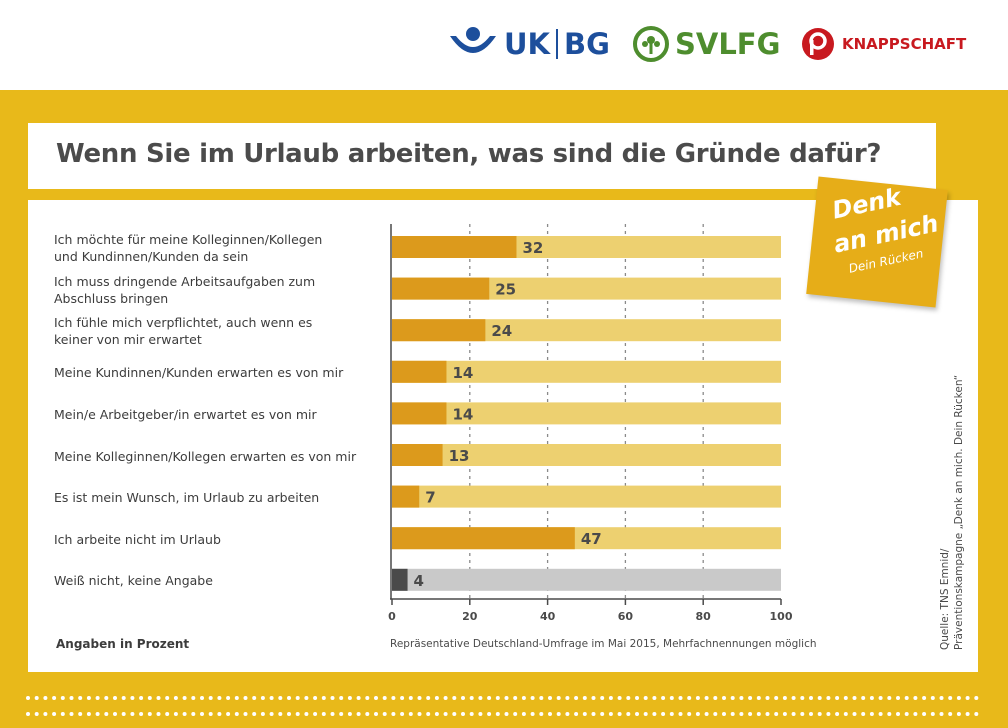 The width and height of the screenshot is (1008, 728). I want to click on category-label-line: Ich muss dringende Arbeitsaufgaben zum, so click(185, 281).